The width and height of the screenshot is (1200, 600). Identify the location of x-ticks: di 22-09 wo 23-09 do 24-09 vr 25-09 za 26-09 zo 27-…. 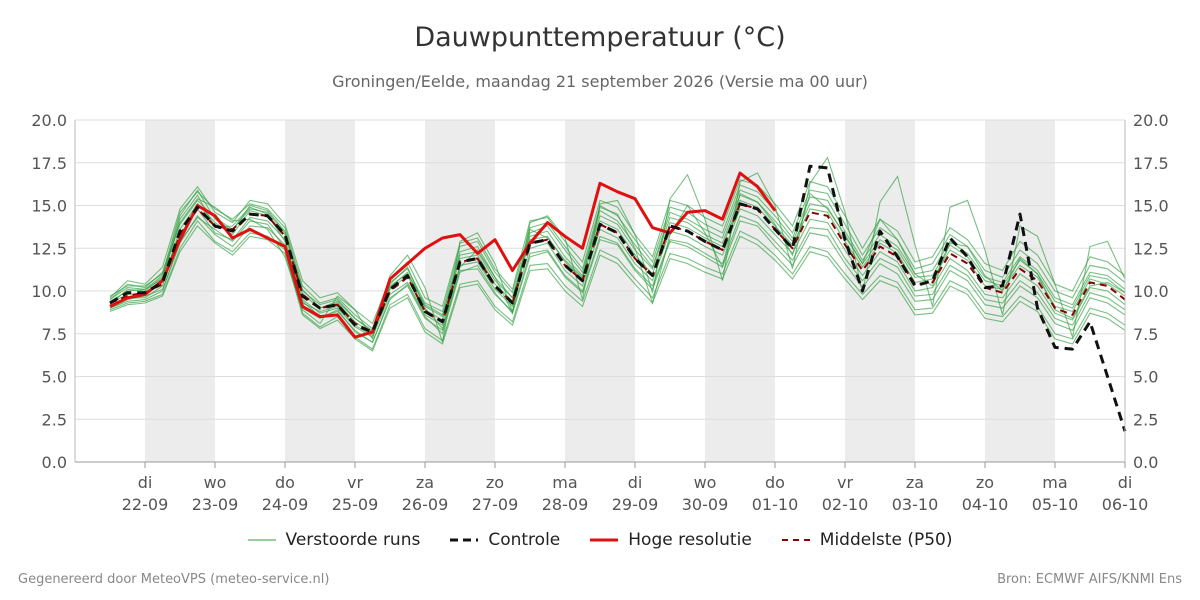
(635, 488).